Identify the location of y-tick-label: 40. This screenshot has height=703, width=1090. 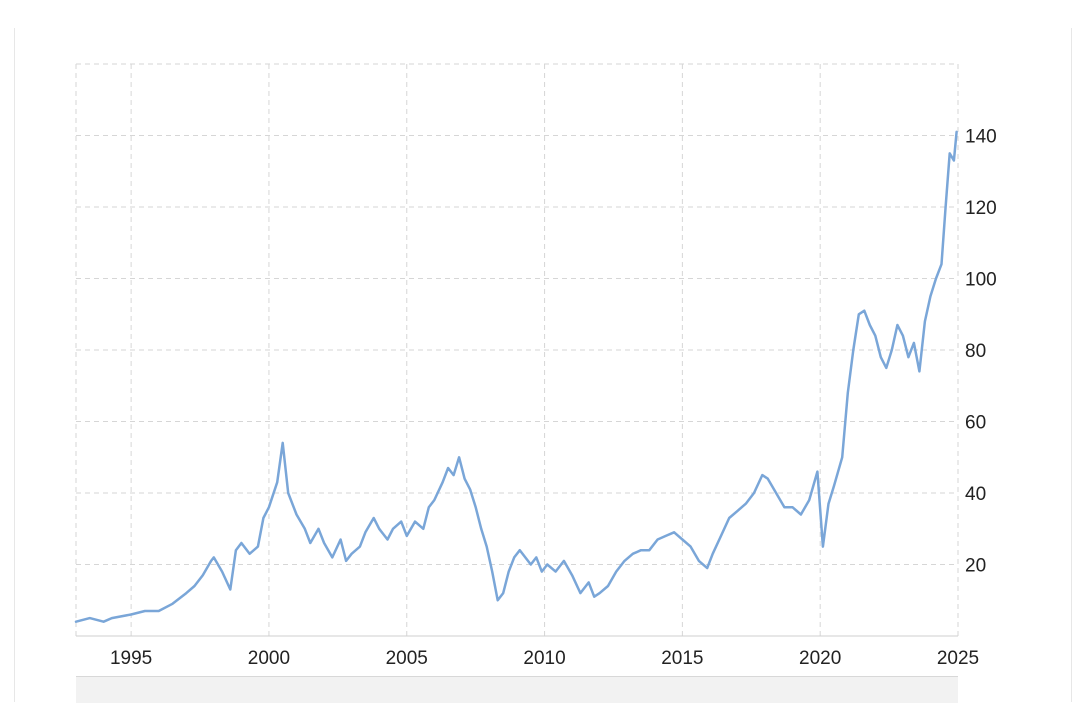
(975, 494).